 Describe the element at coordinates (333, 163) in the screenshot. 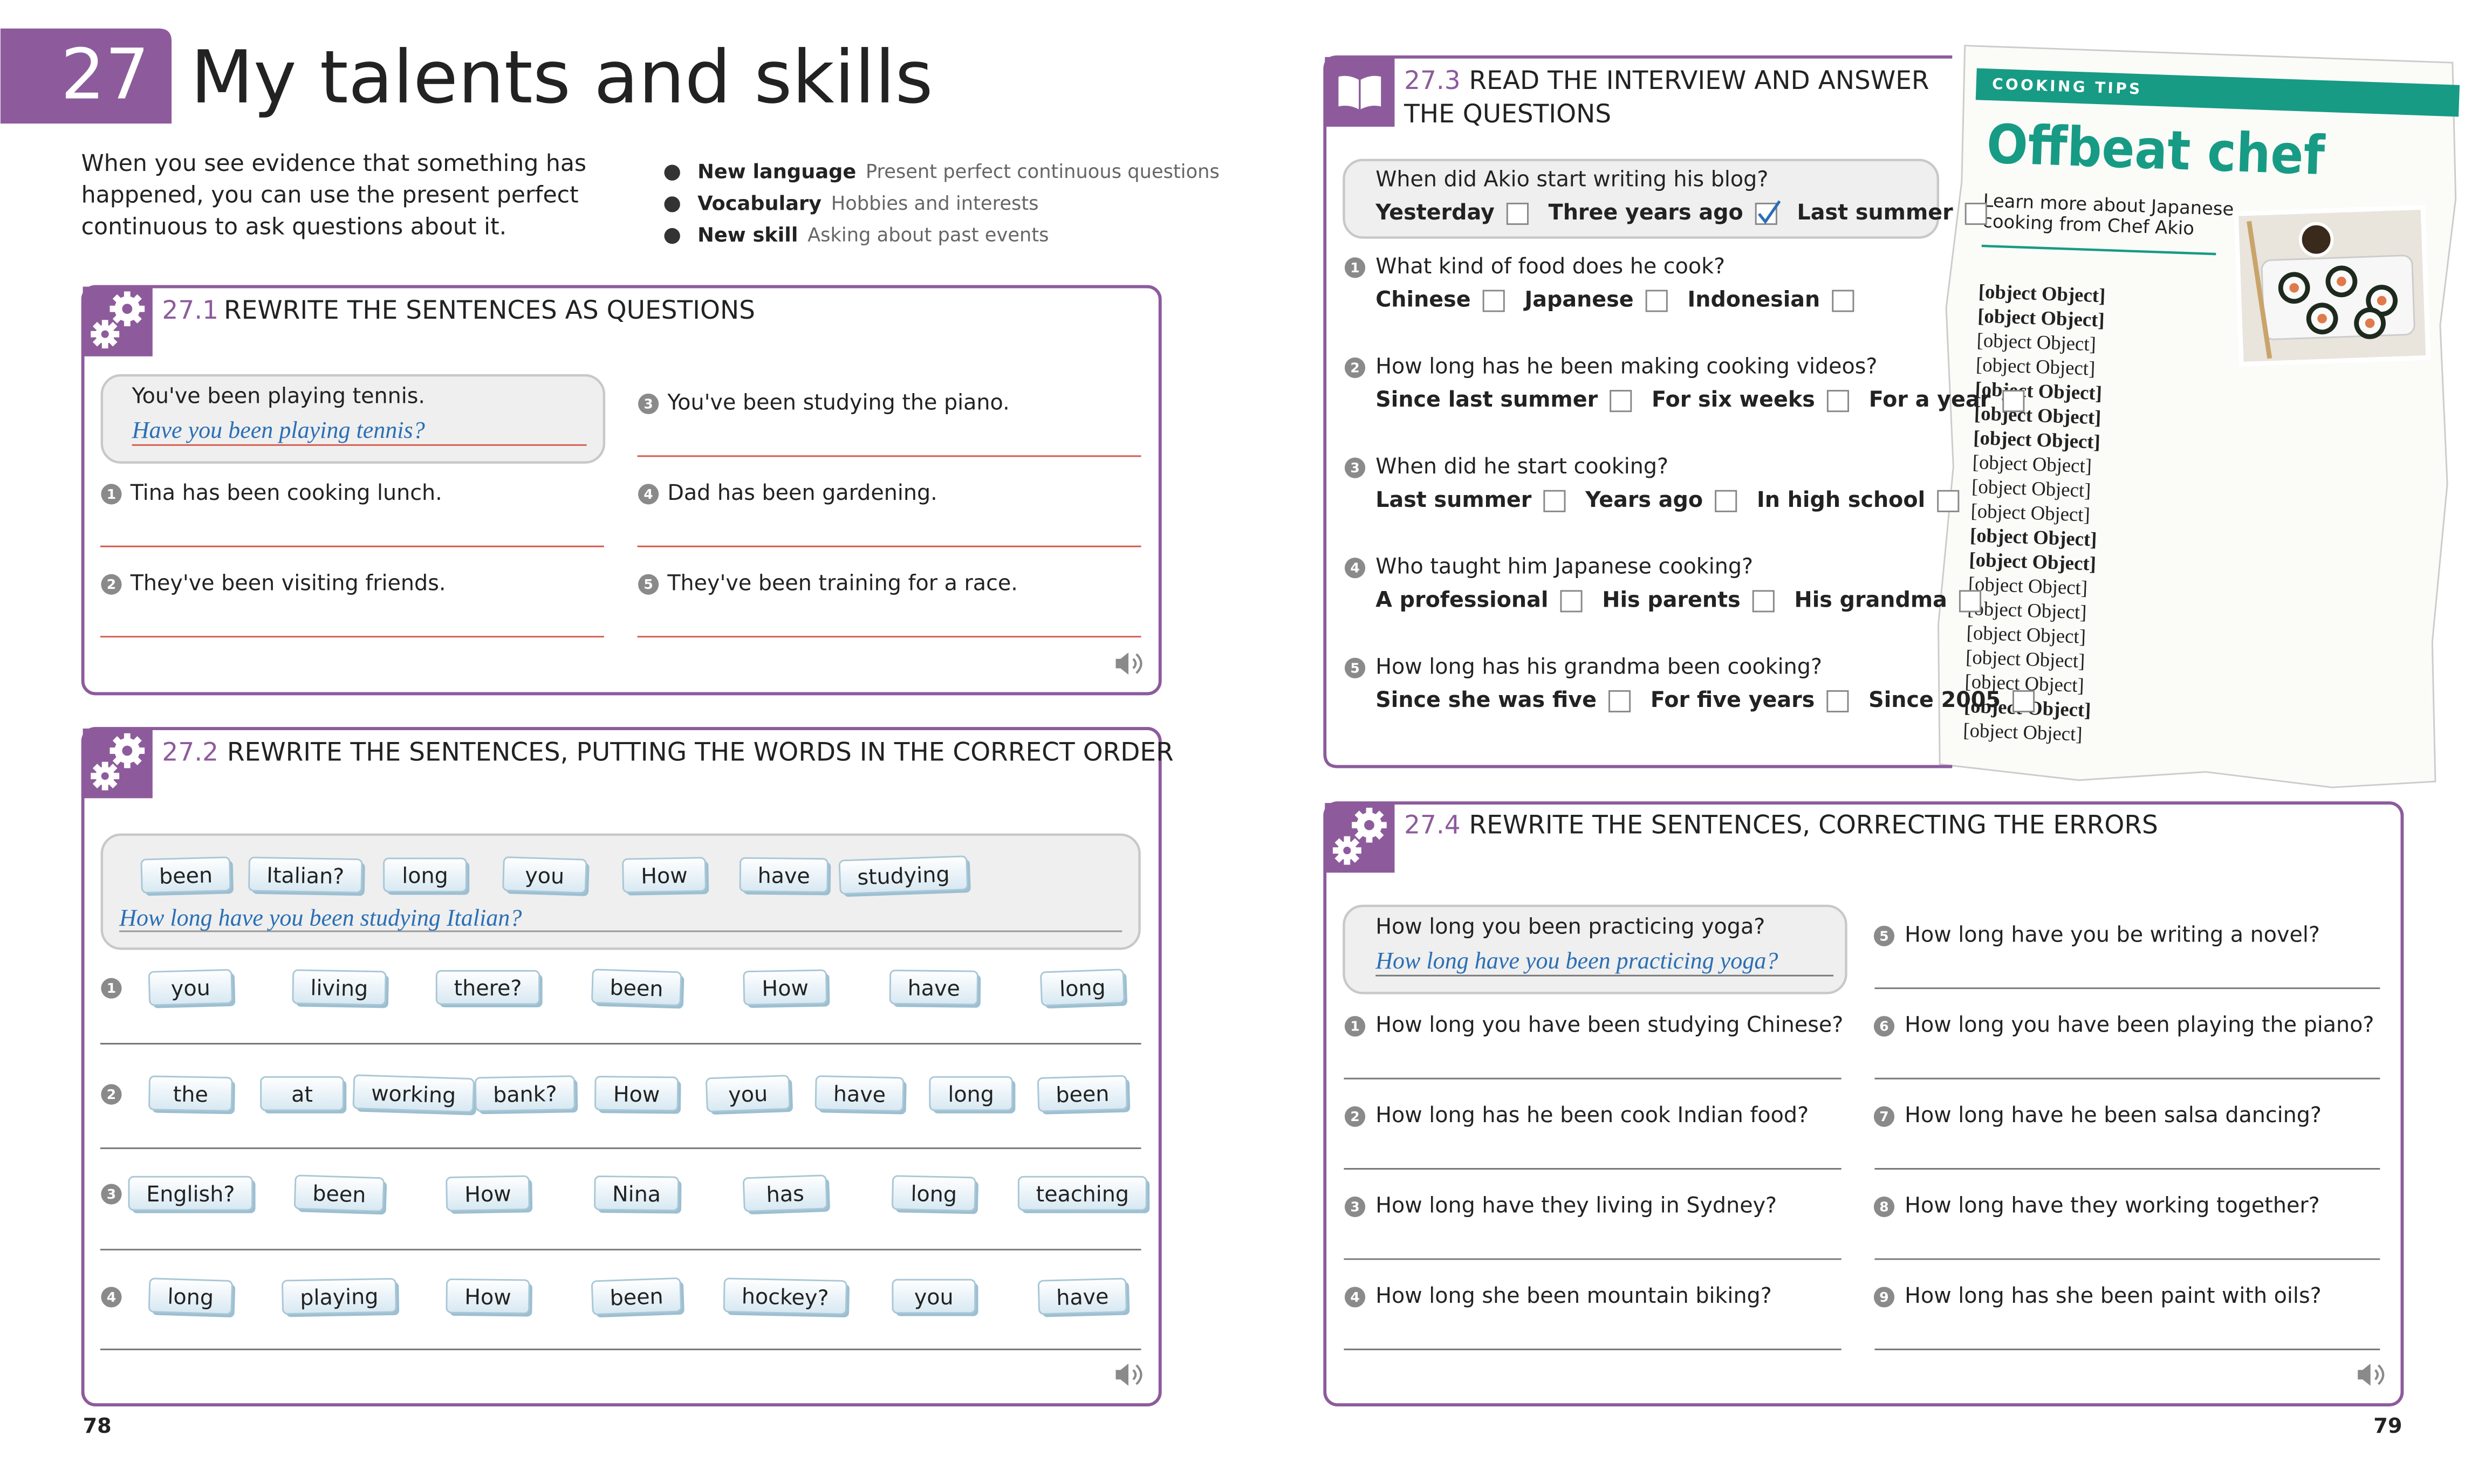

I see `intro-text: When you see evidence that something has` at that location.